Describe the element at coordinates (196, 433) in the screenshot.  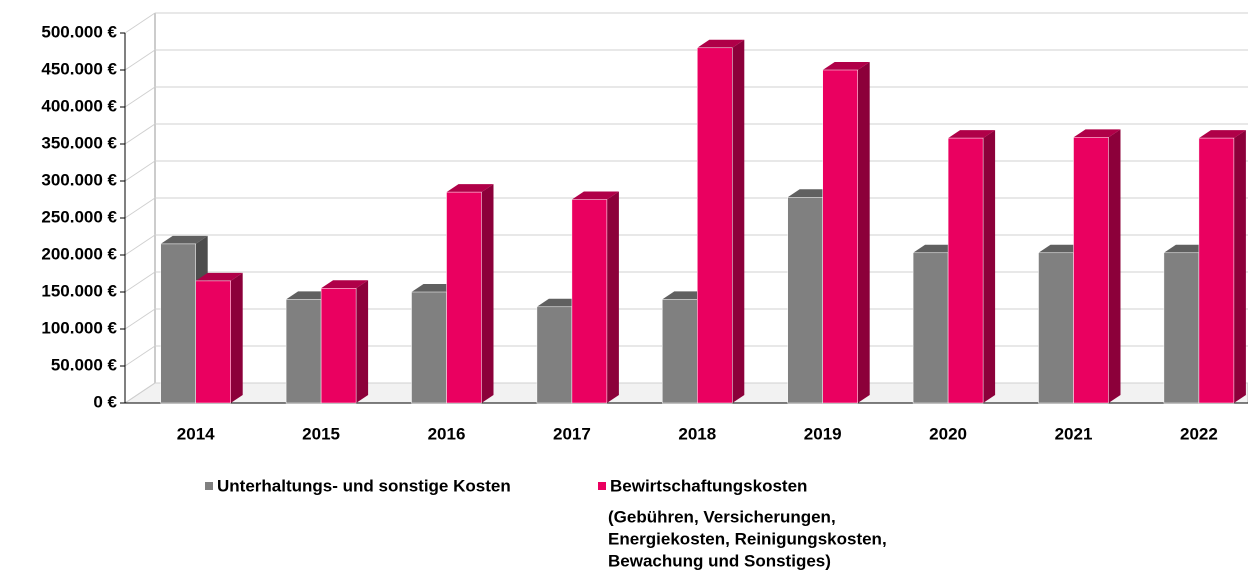
I see `x-tick-label: 2014` at that location.